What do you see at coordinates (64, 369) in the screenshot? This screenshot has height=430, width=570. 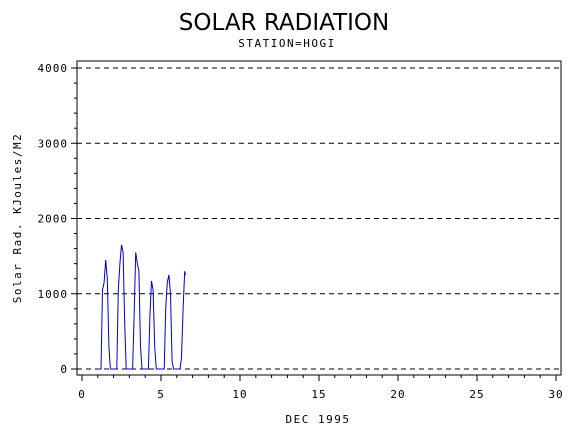 I see `y-tick-label: 0` at bounding box center [64, 369].